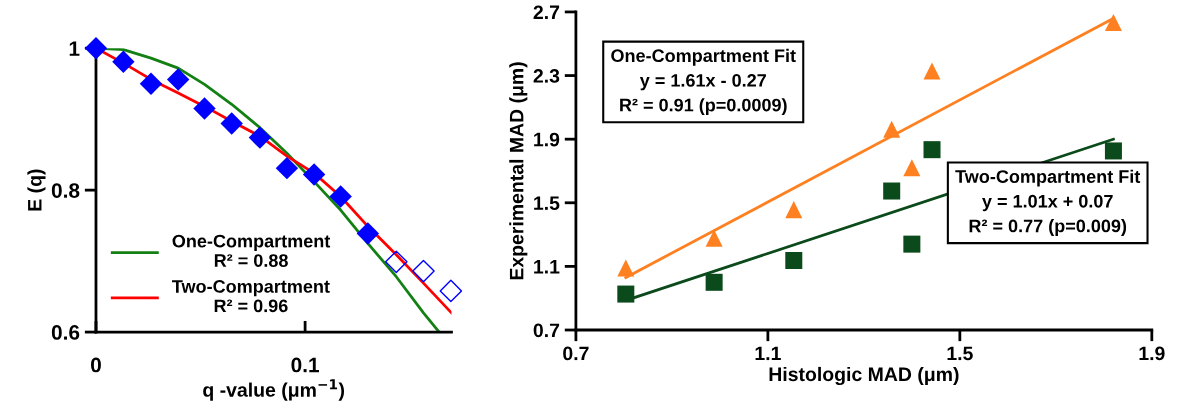  Describe the element at coordinates (251, 296) in the screenshot. I see `legend-label: Two-Compartment R² = 0.96` at that location.